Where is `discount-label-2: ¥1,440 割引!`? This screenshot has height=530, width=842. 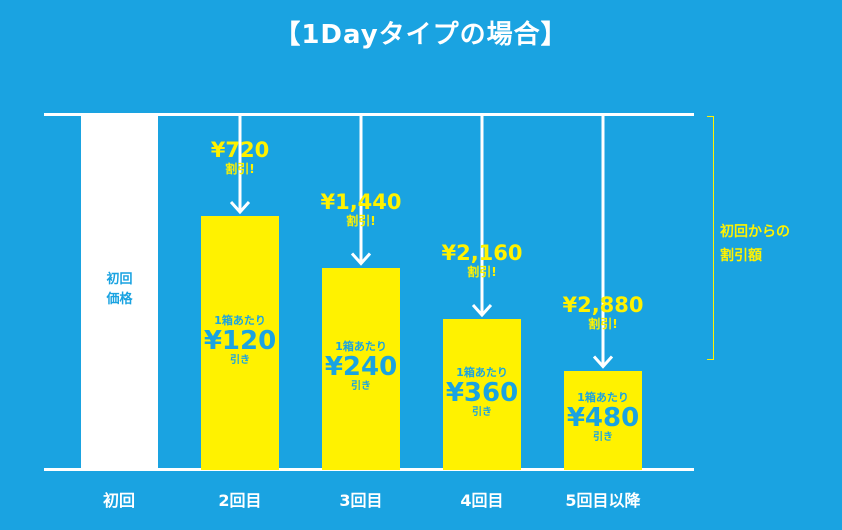 discount-label-2: ¥1,440 割引! is located at coordinates (361, 209).